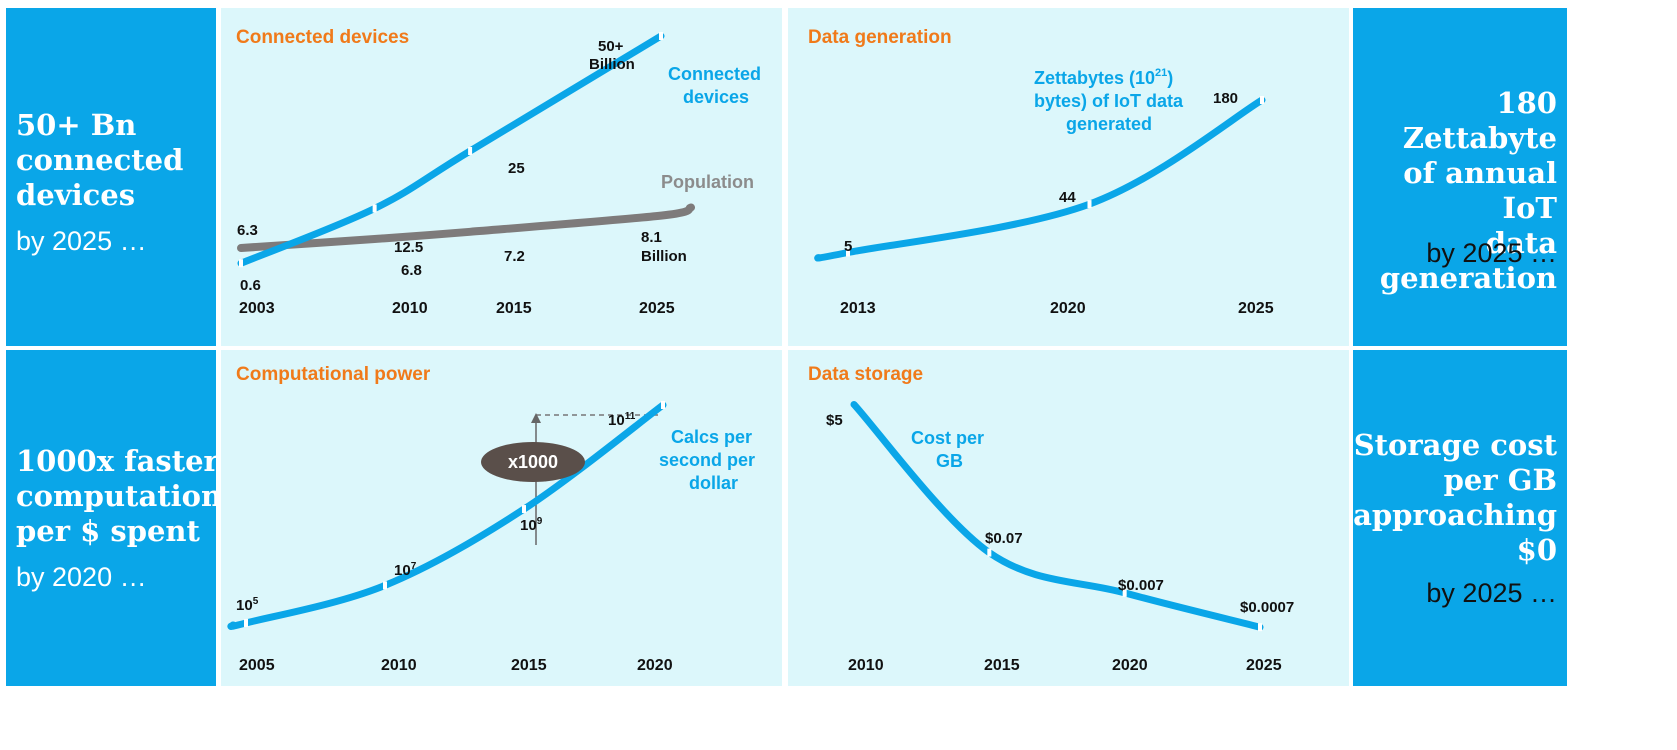 The width and height of the screenshot is (1677, 750). What do you see at coordinates (622, 420) in the screenshot?
I see `label-2020: 1011` at bounding box center [622, 420].